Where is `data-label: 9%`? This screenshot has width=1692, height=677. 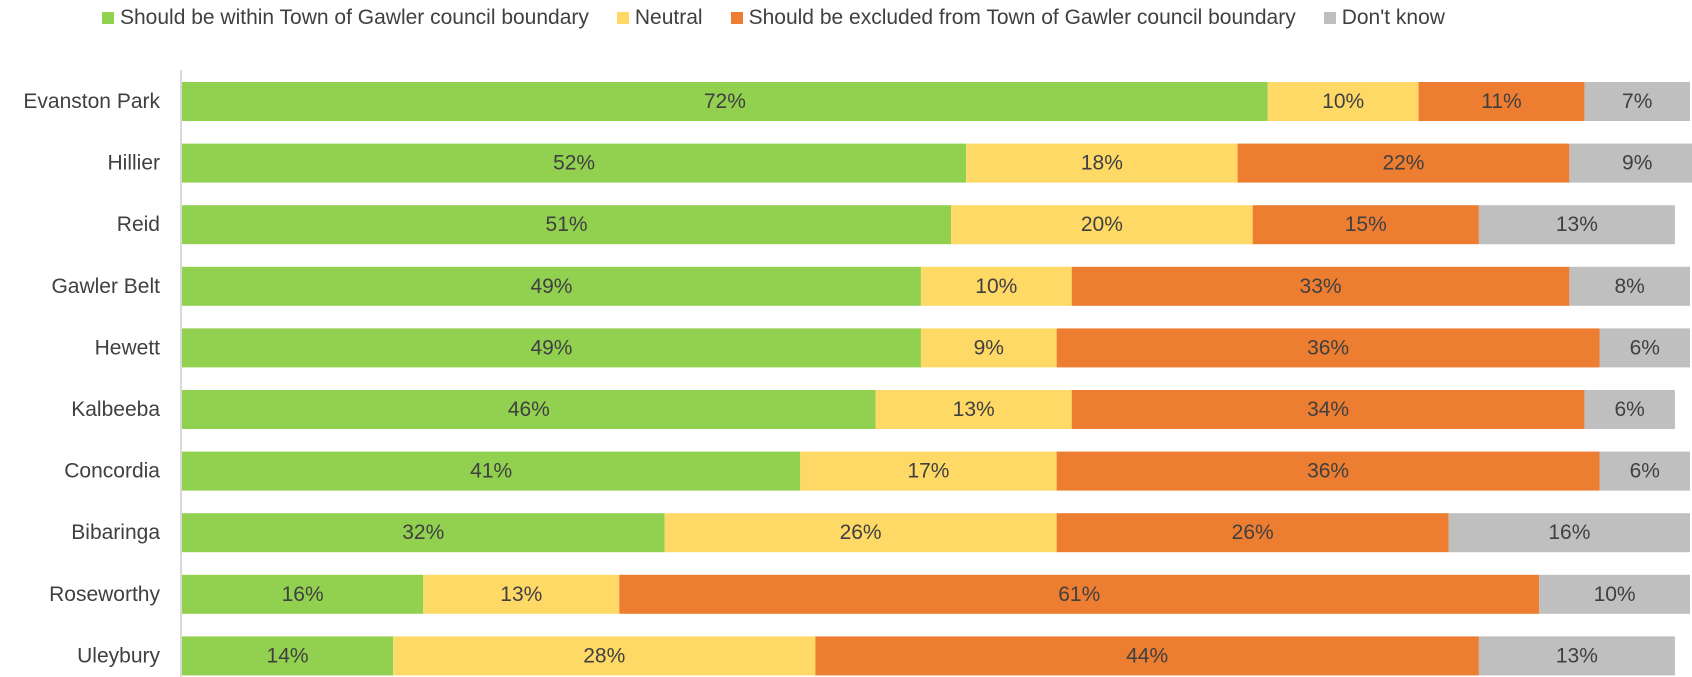
data-label: 9% is located at coordinates (989, 347).